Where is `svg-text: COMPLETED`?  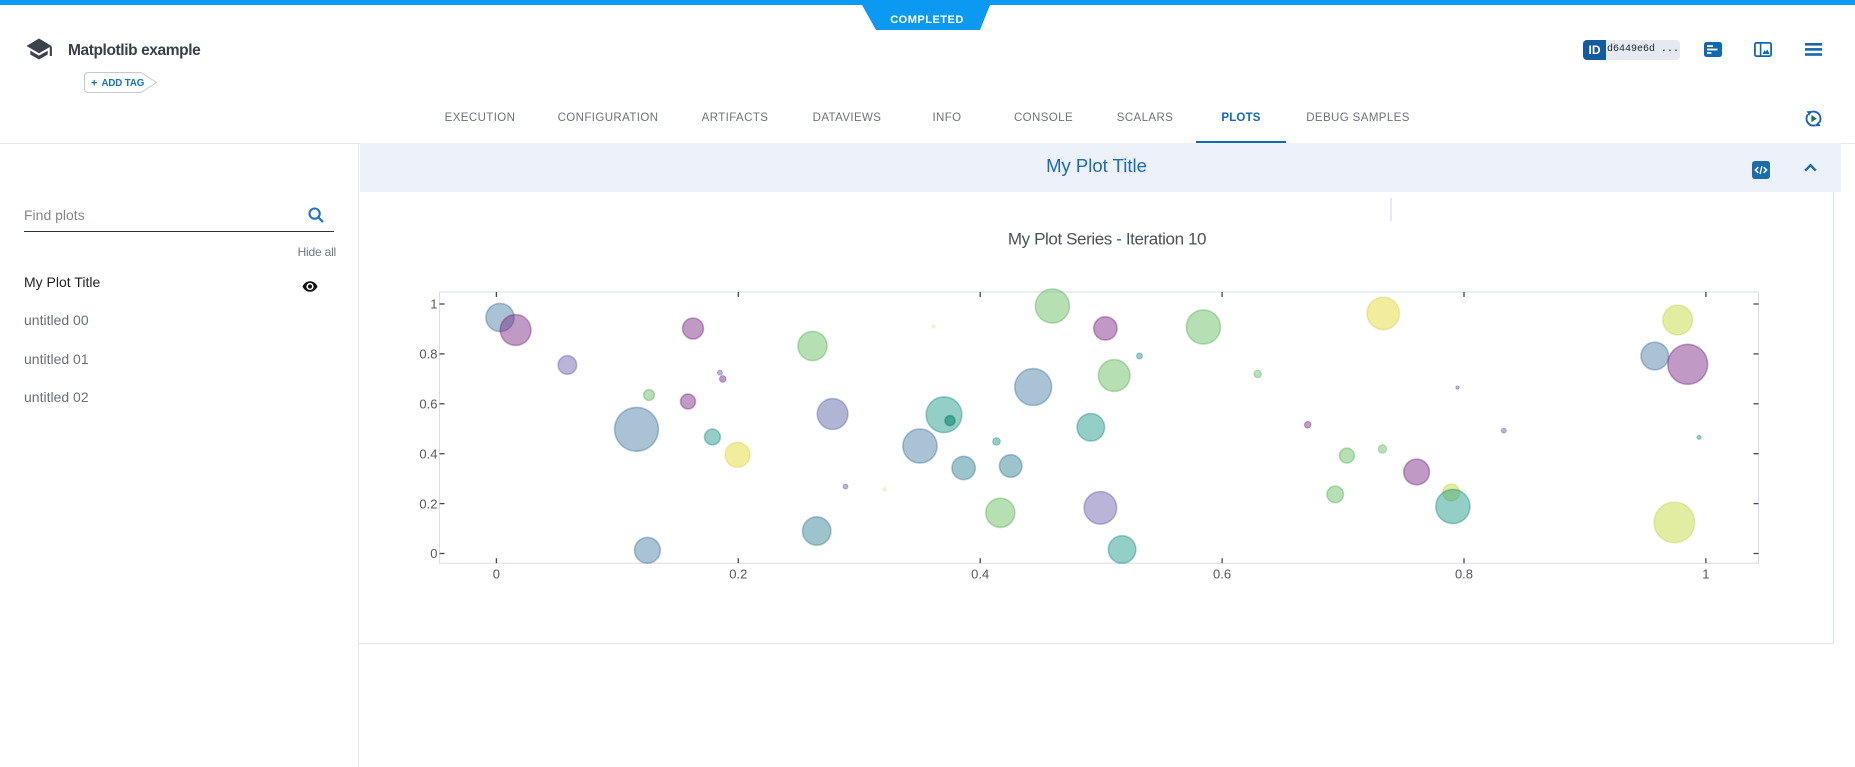 svg-text: COMPLETED is located at coordinates (927, 20).